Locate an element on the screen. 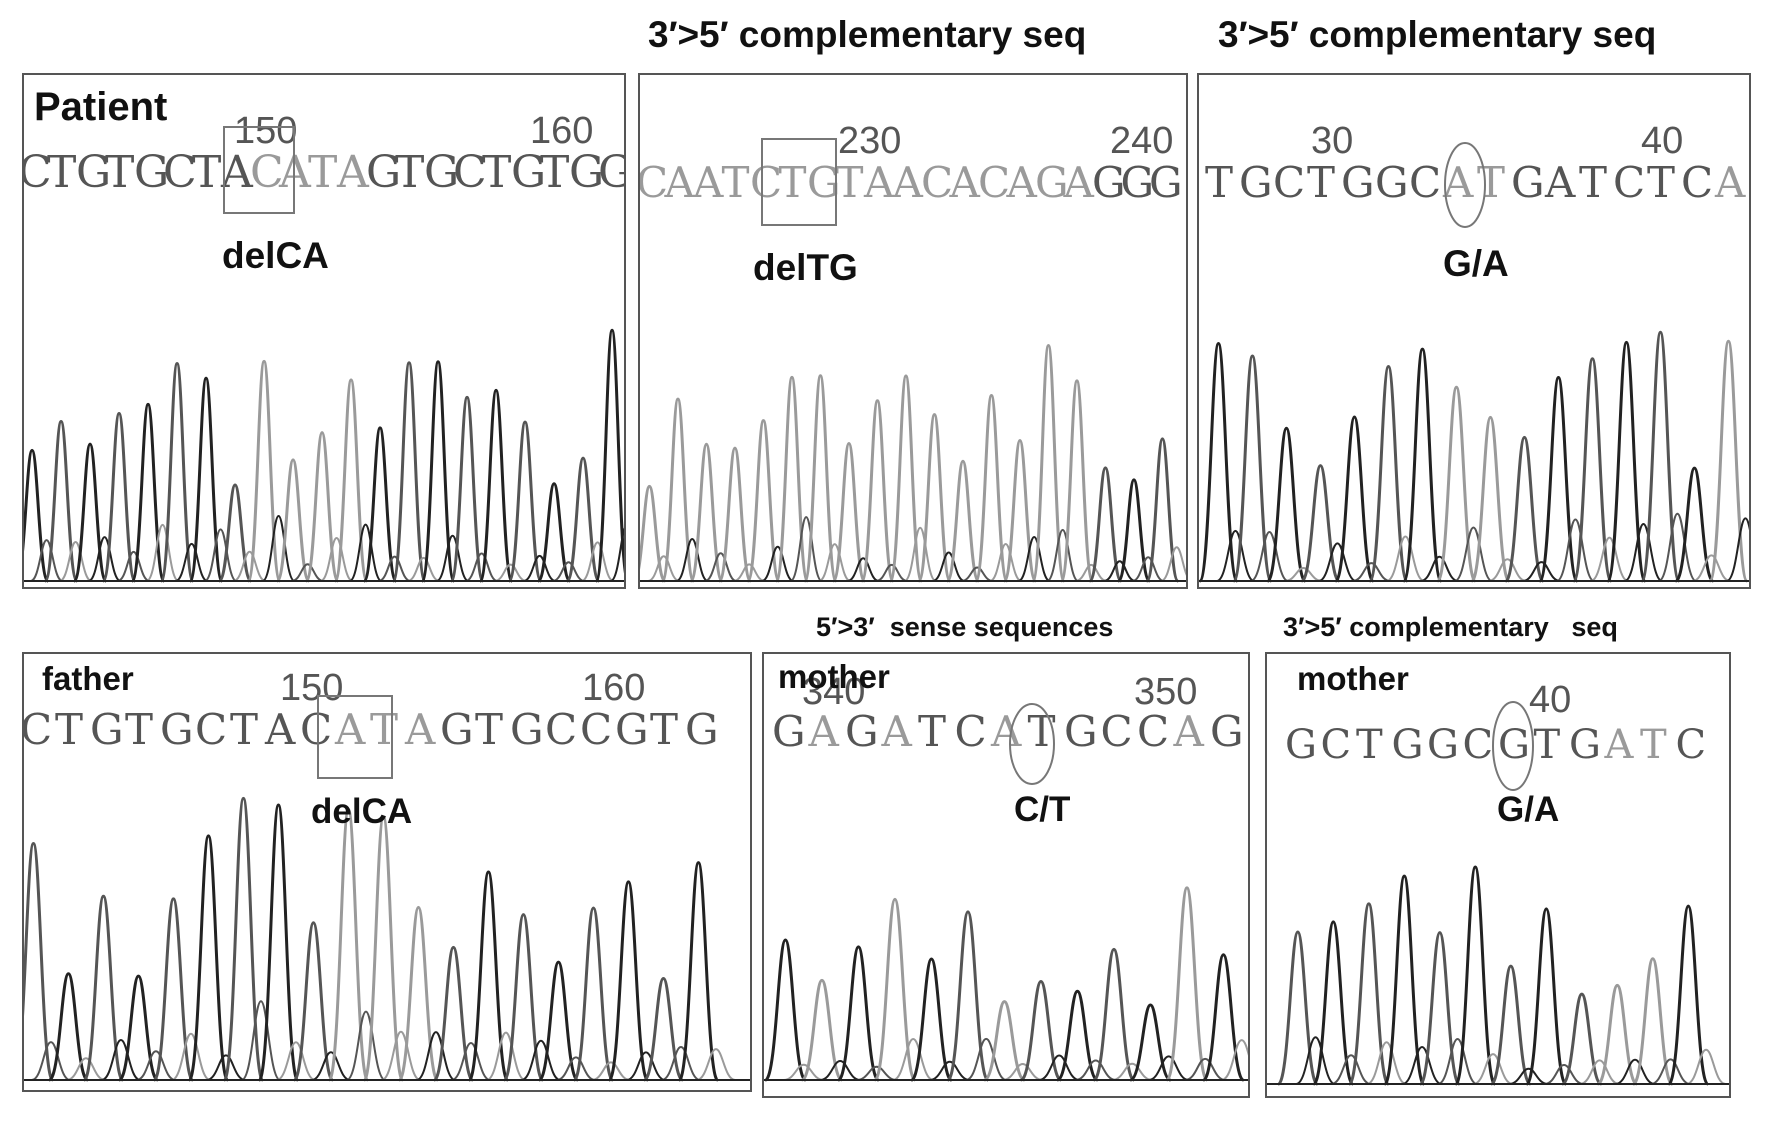 This screenshot has height=1121, width=1772. heading-top-right: 3′>5′ complementary seq is located at coordinates (1437, 34).